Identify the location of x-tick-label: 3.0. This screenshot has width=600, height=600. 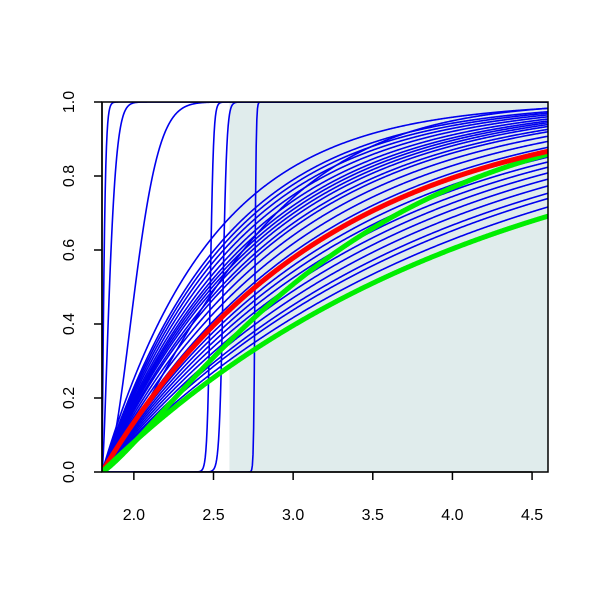
(293, 515).